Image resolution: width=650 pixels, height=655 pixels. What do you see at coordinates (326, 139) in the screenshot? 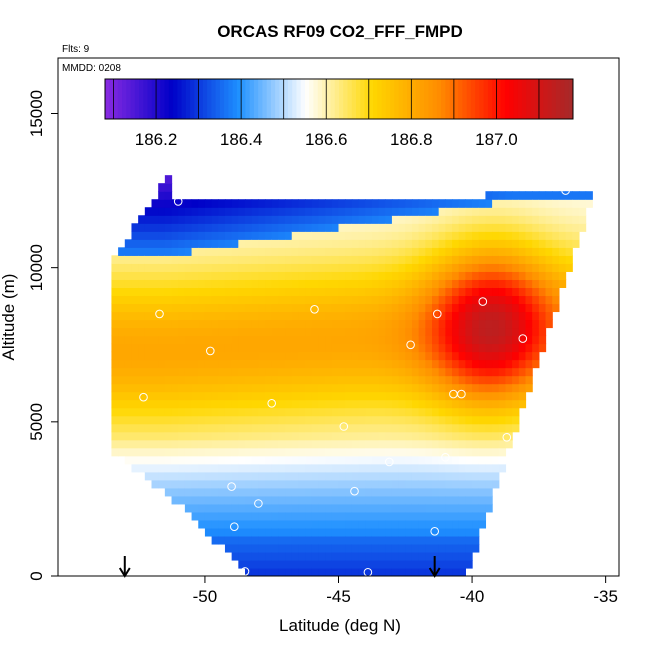
I see `colorbar-tick-label: 186.6` at bounding box center [326, 139].